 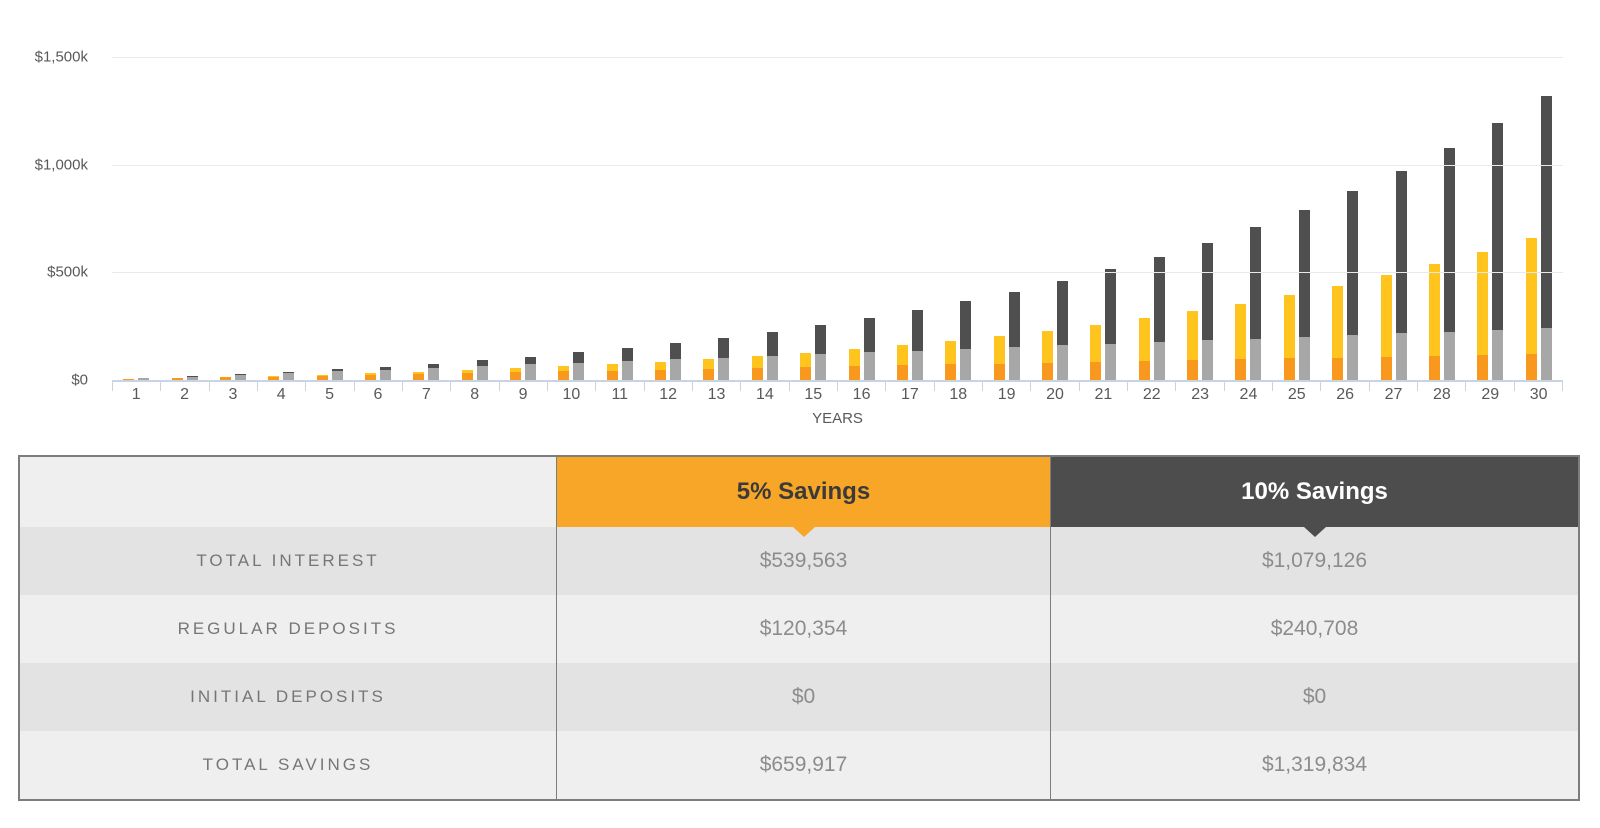 What do you see at coordinates (288, 629) in the screenshot?
I see `row-label-regular-deposits: REGULAR DEPOSITS` at bounding box center [288, 629].